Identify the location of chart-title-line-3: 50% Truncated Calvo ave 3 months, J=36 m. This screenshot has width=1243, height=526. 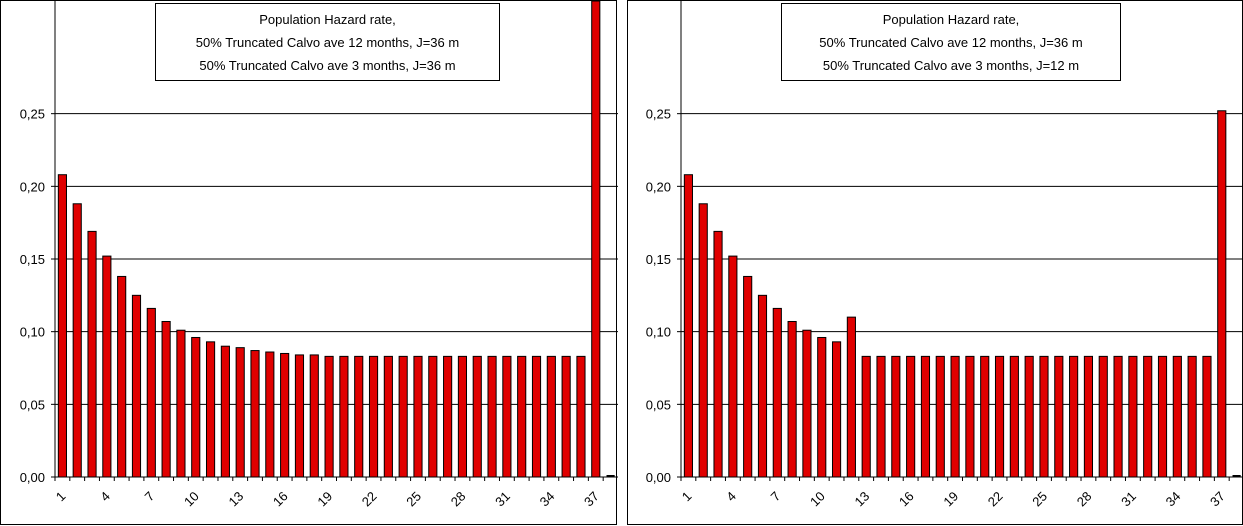
(327, 65).